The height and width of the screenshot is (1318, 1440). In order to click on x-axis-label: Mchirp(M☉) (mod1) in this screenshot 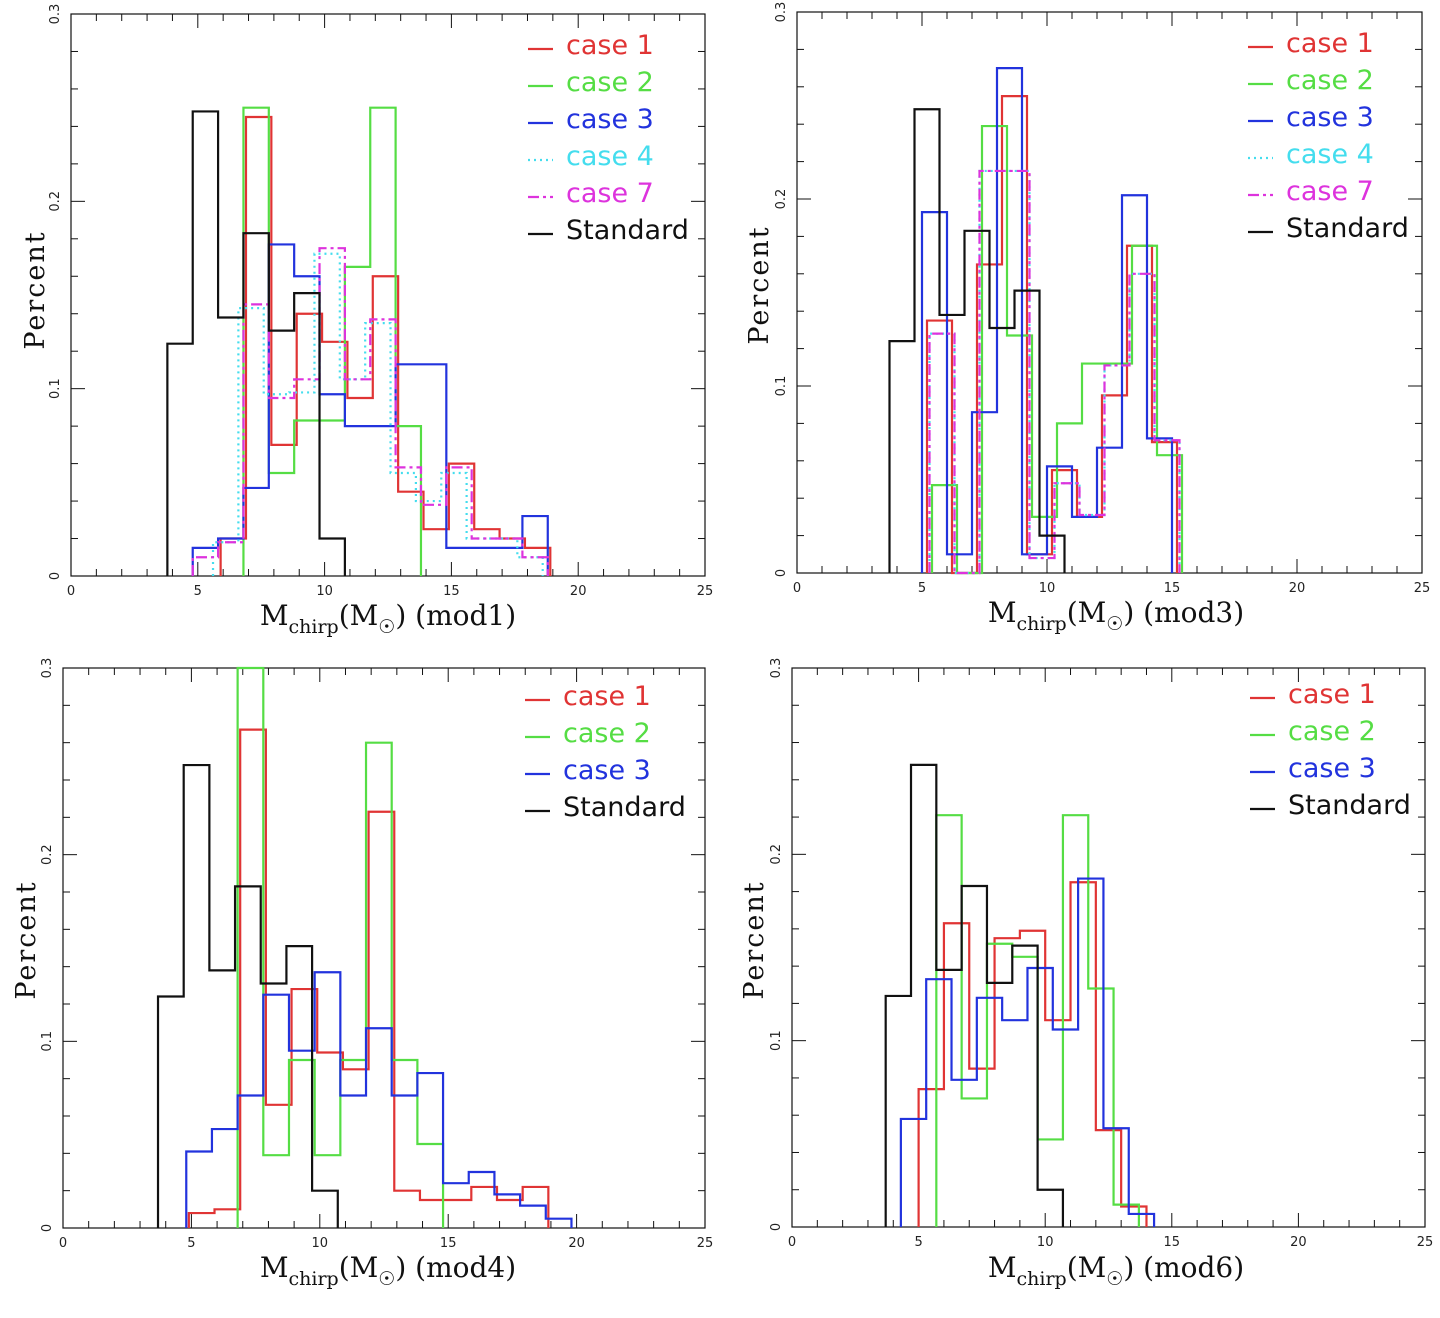, I will do `click(388, 618)`.